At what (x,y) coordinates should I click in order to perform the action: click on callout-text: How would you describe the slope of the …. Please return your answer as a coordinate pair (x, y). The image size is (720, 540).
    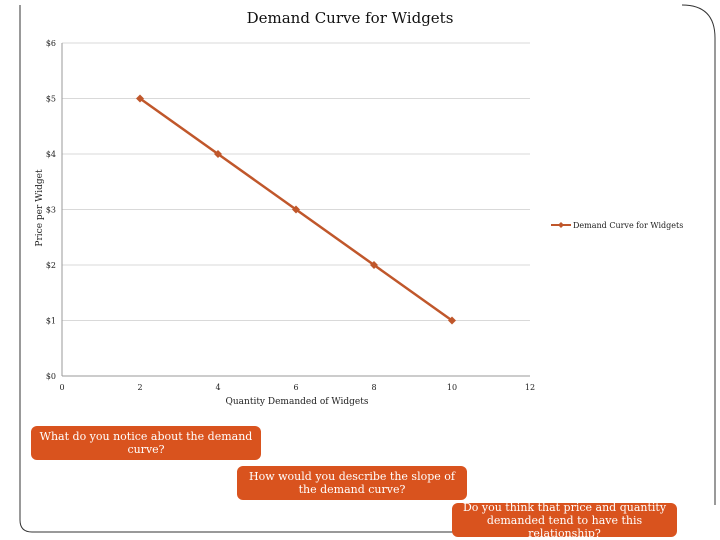
    Looking at the image, I should click on (352, 483).